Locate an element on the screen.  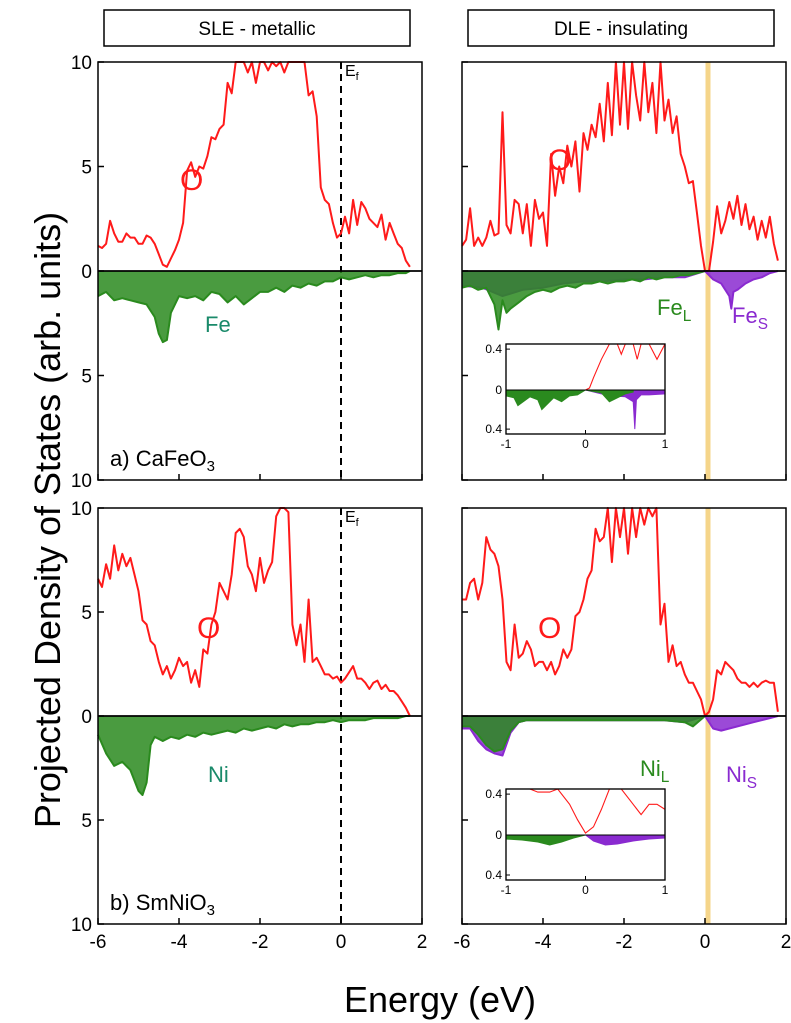
header-right-label: DLE - insulating is located at coordinates (621, 29).